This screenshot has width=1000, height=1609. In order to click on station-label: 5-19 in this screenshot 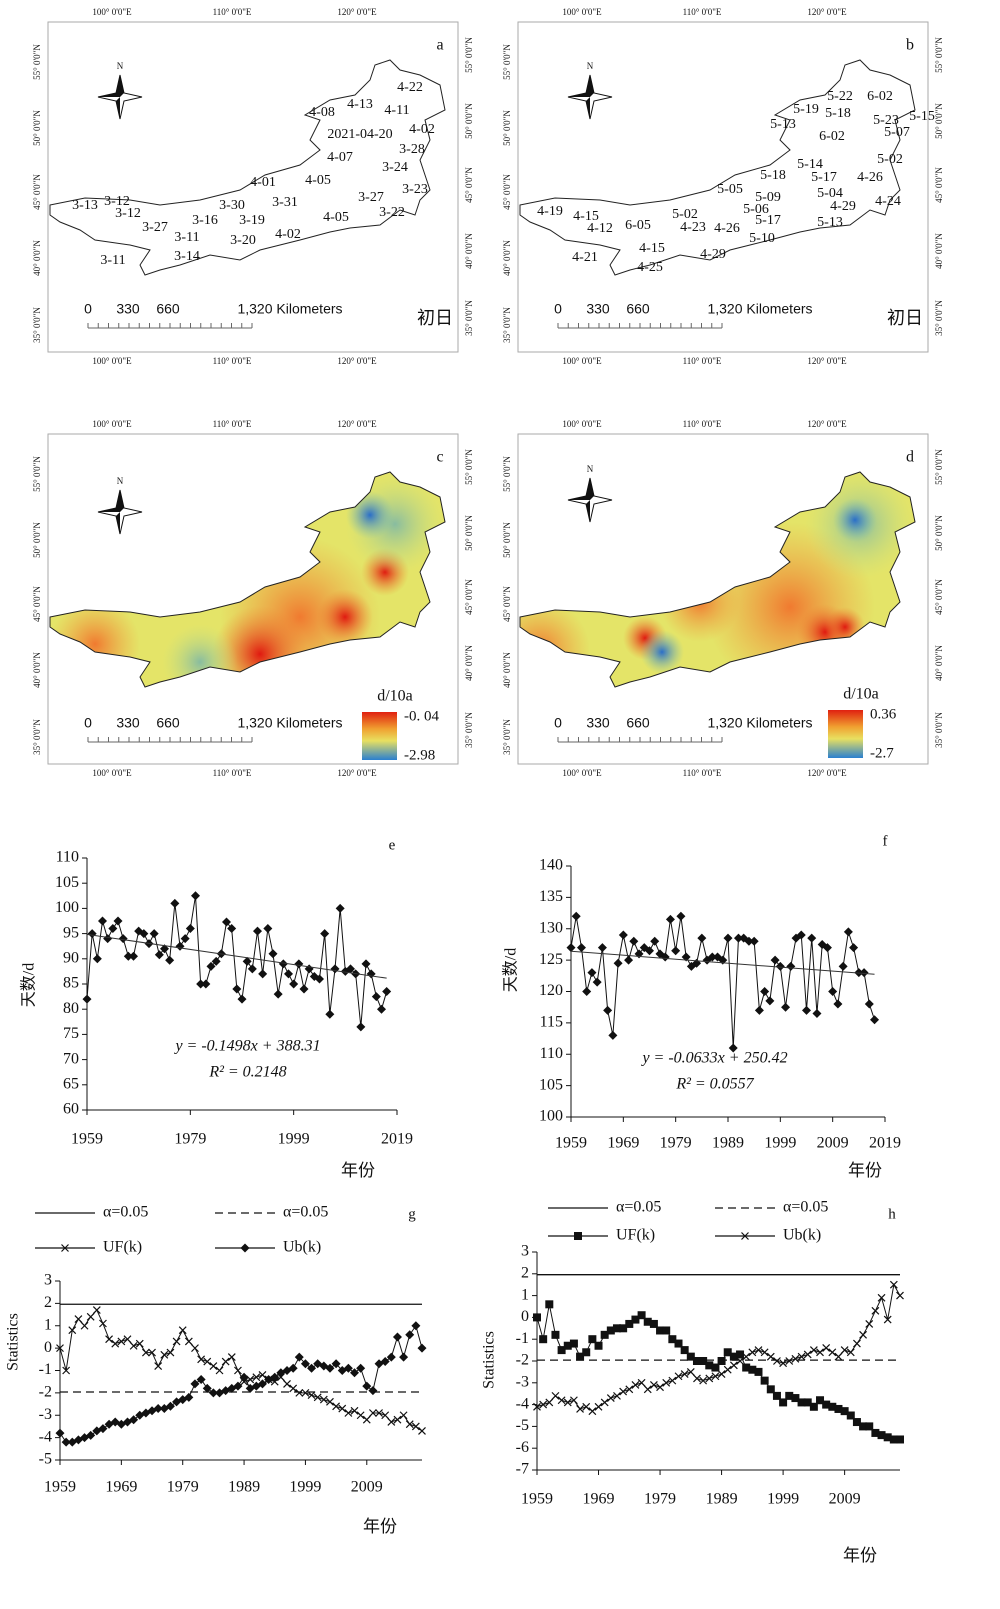, I will do `click(806, 109)`.